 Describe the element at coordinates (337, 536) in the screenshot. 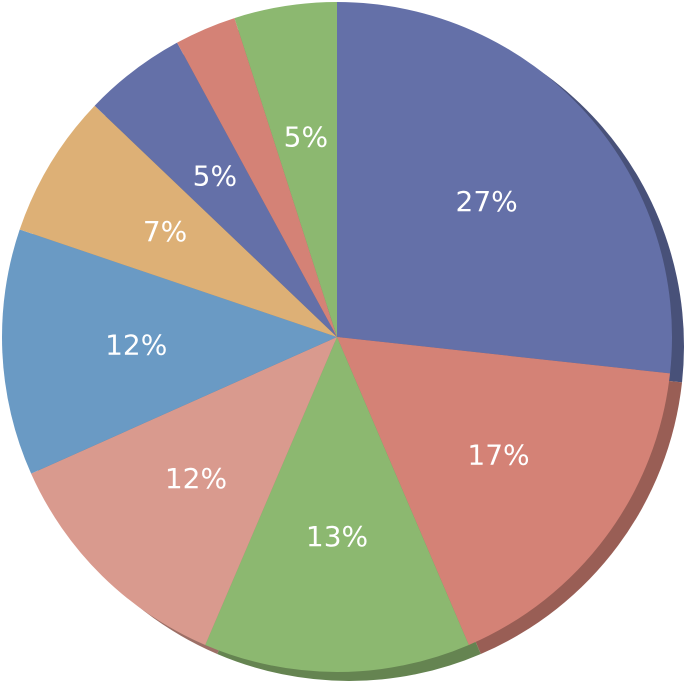

I see `data-label: 13%` at that location.